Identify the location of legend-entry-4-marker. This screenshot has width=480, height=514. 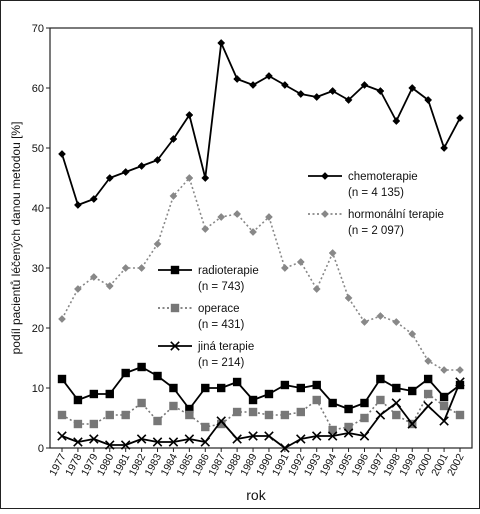
(175, 308).